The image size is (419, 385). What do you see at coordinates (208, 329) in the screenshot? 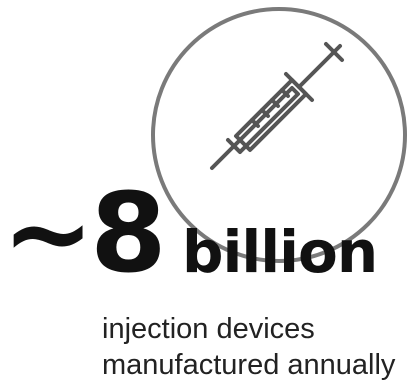
I see `caption-line-1: injection devices` at bounding box center [208, 329].